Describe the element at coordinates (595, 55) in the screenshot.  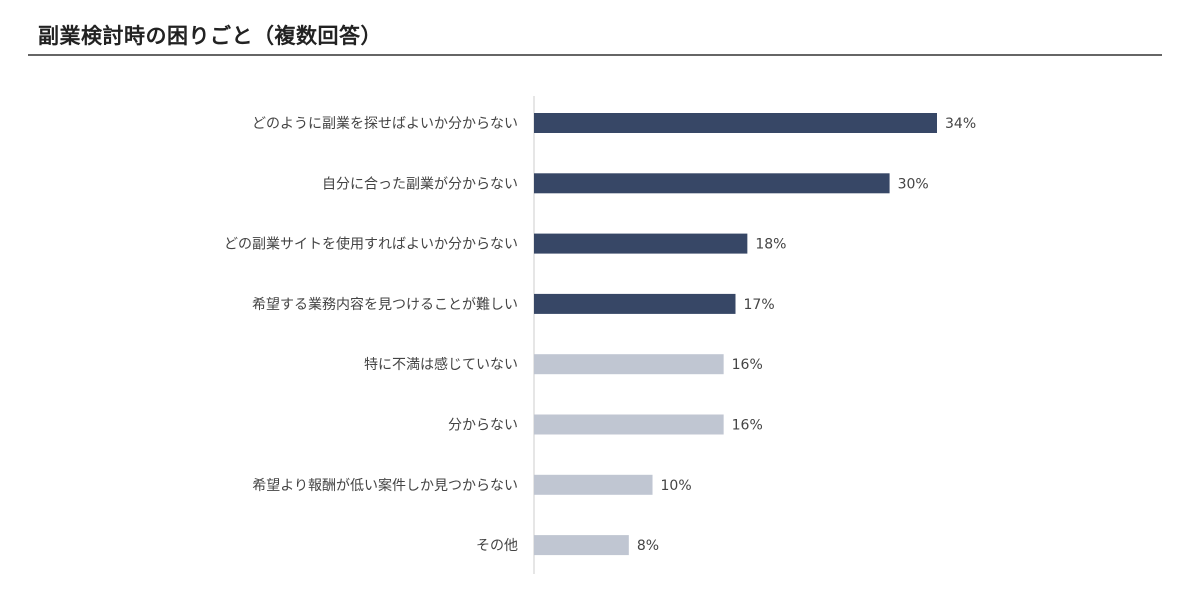
I see `title-divider` at that location.